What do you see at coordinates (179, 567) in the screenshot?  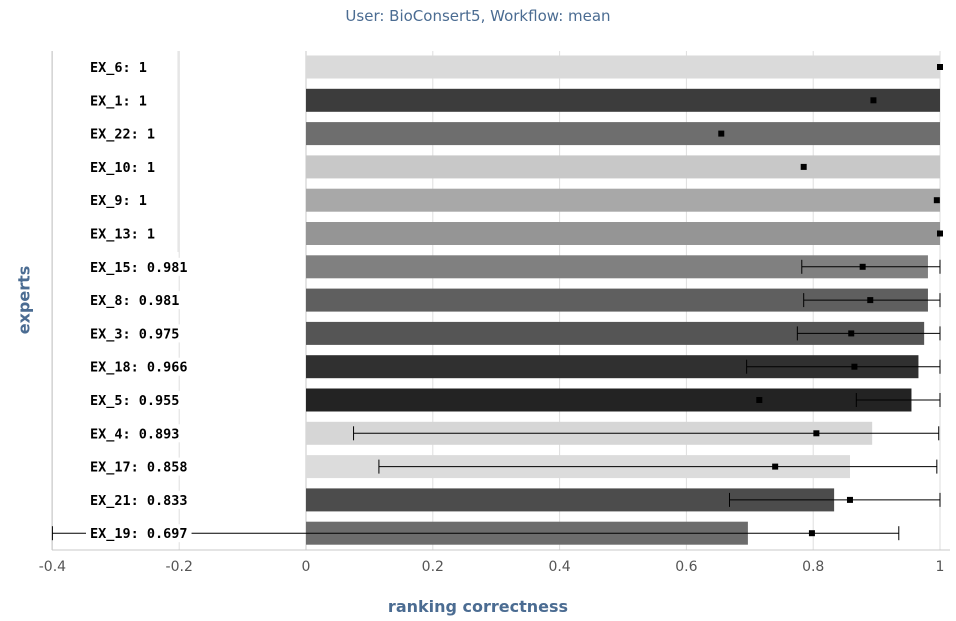 I see `x-tick-label: -0.2` at bounding box center [179, 567].